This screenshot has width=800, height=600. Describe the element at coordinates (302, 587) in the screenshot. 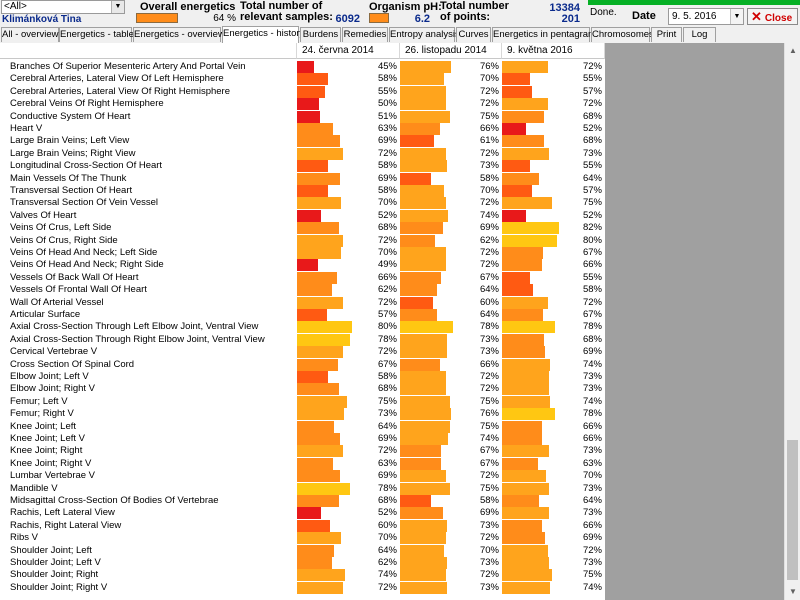

I see `table-row: Shoulder Joint; Right V 72% 73% 74%` at that location.